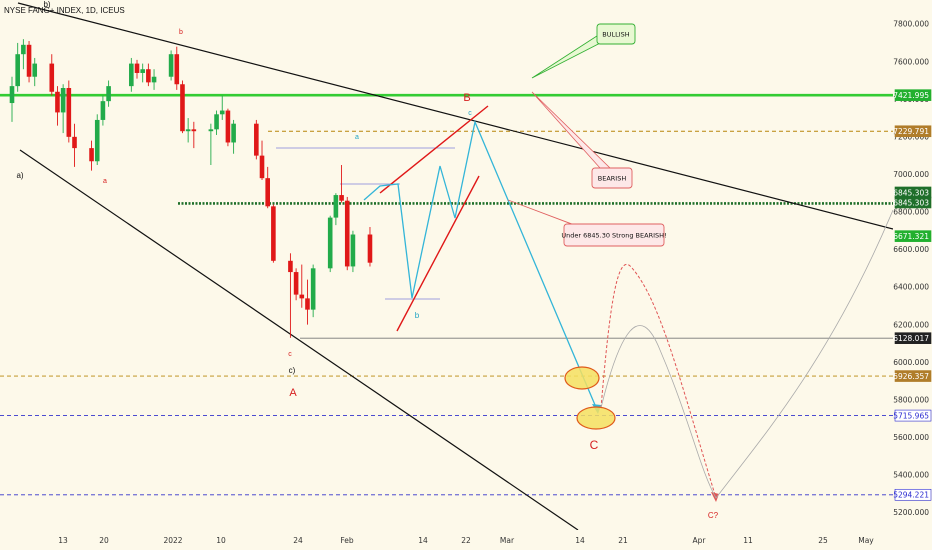  I want to click on callout-label: BEARISH, so click(612, 178).